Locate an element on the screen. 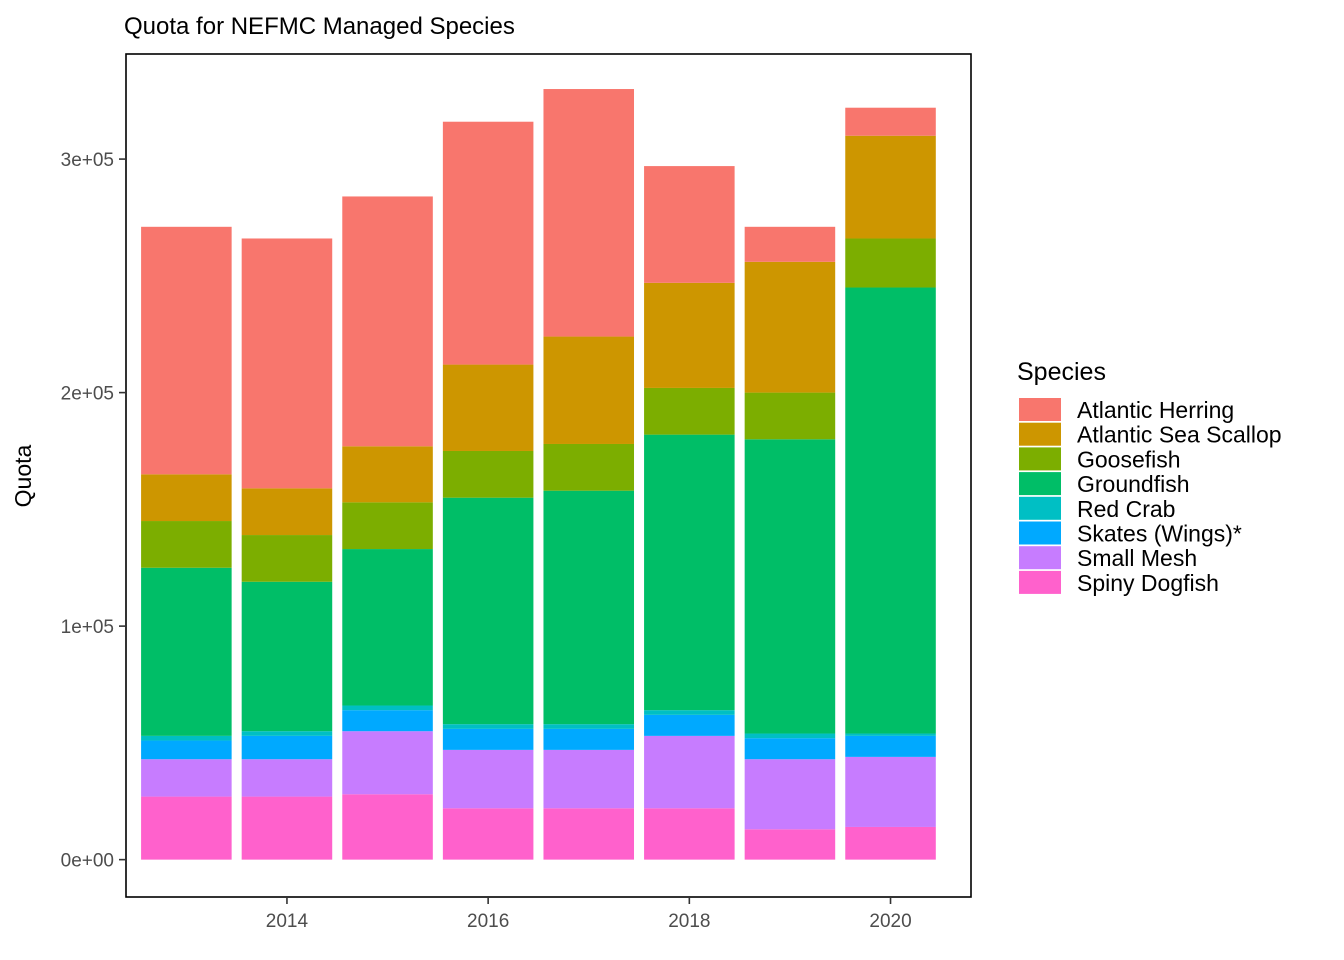 The width and height of the screenshot is (1344, 960). bar-skates-wings-2015 is located at coordinates (387, 721).